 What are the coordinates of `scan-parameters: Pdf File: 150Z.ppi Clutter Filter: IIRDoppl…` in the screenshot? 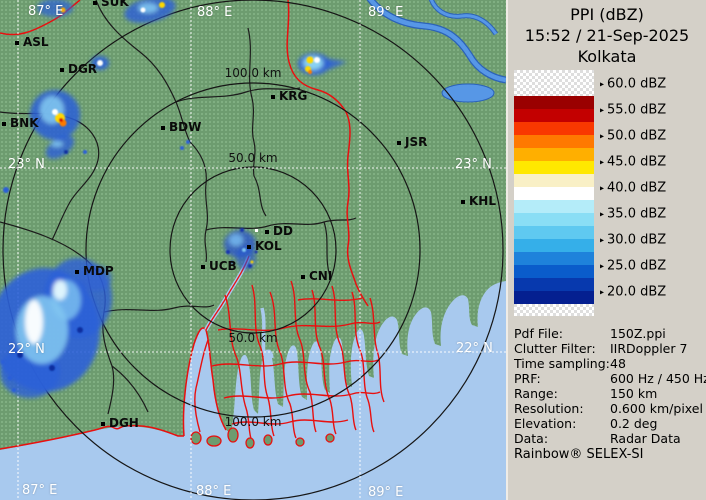 It's located at (610, 386).